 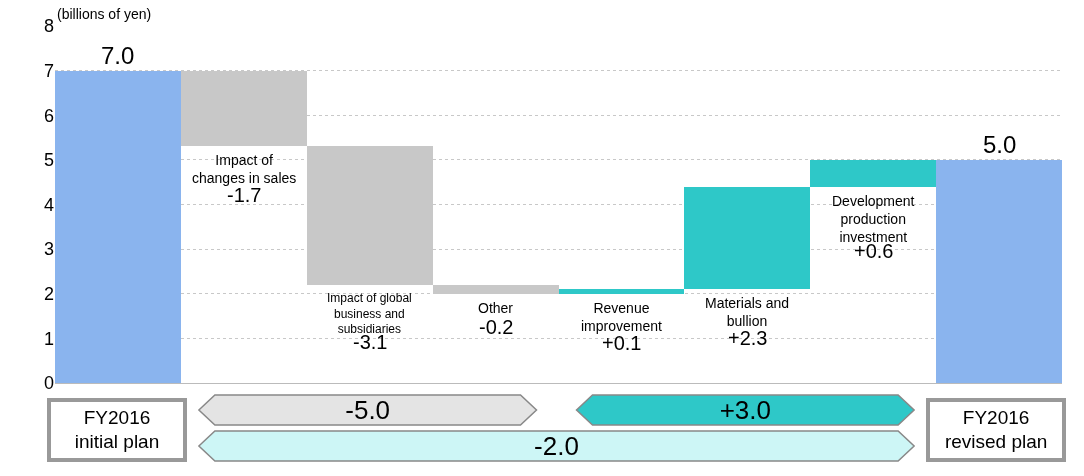 I want to click on y-tick-label: 4, so click(x=48, y=204).